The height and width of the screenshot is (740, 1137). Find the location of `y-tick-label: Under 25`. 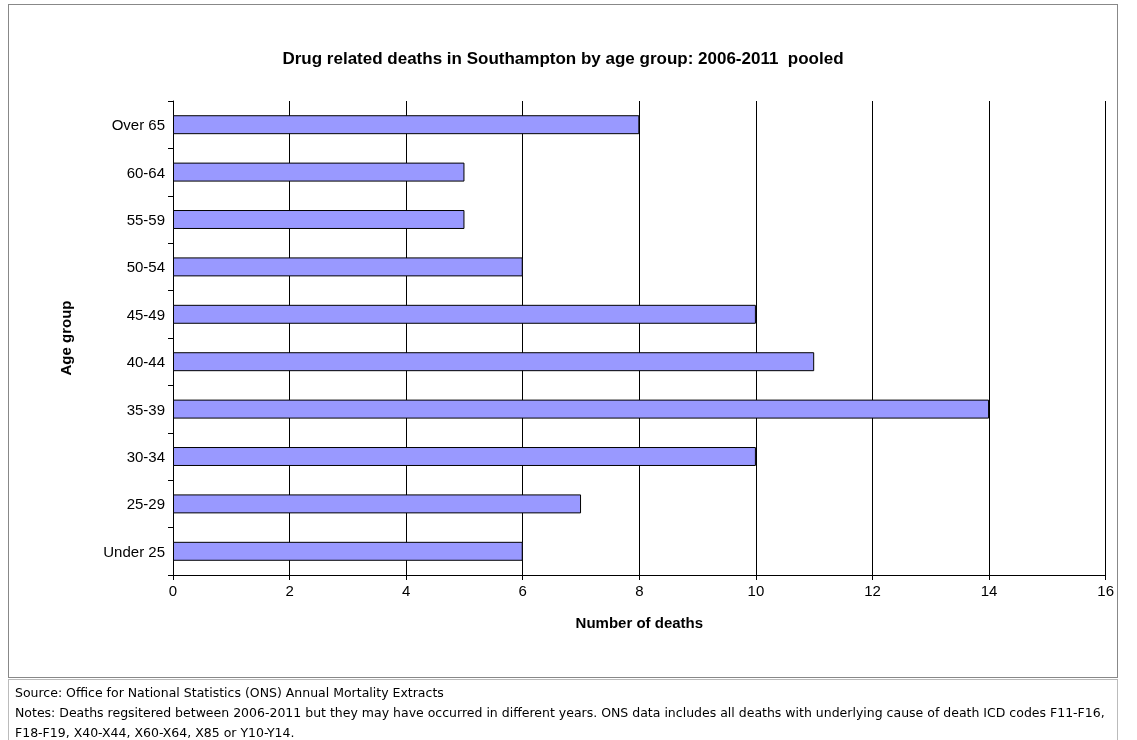

y-tick-label: Under 25 is located at coordinates (134, 551).